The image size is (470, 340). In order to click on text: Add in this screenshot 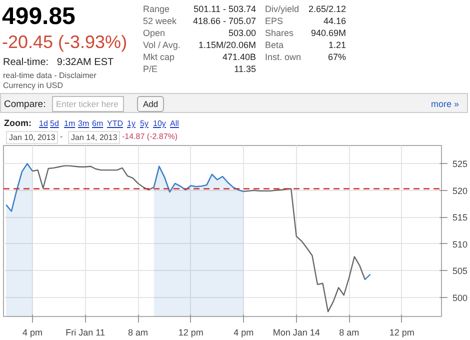, I will do `click(150, 104)`.